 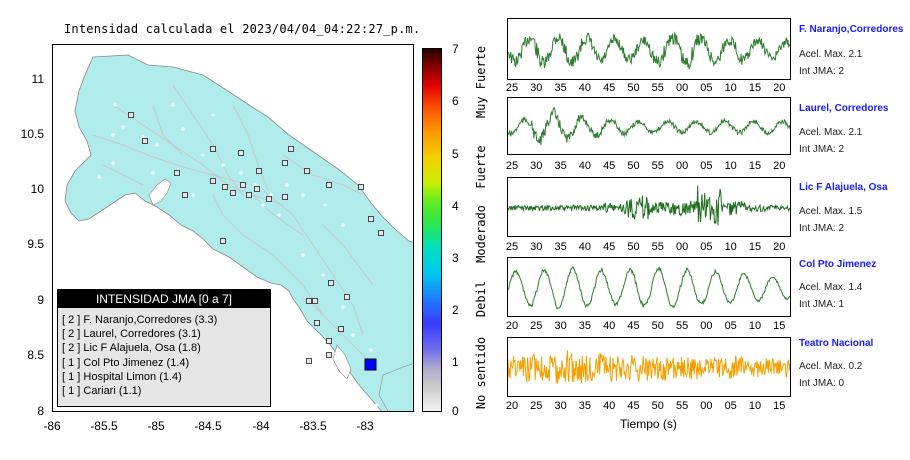 I want to click on colorbar-tick: 2, so click(x=455, y=310).